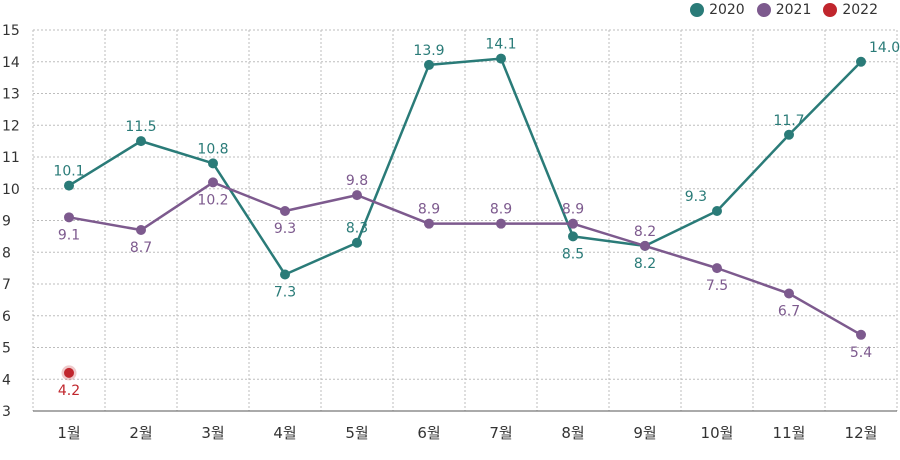 This screenshot has height=460, width=900. I want to click on x-tick-label: 10월, so click(717, 433).